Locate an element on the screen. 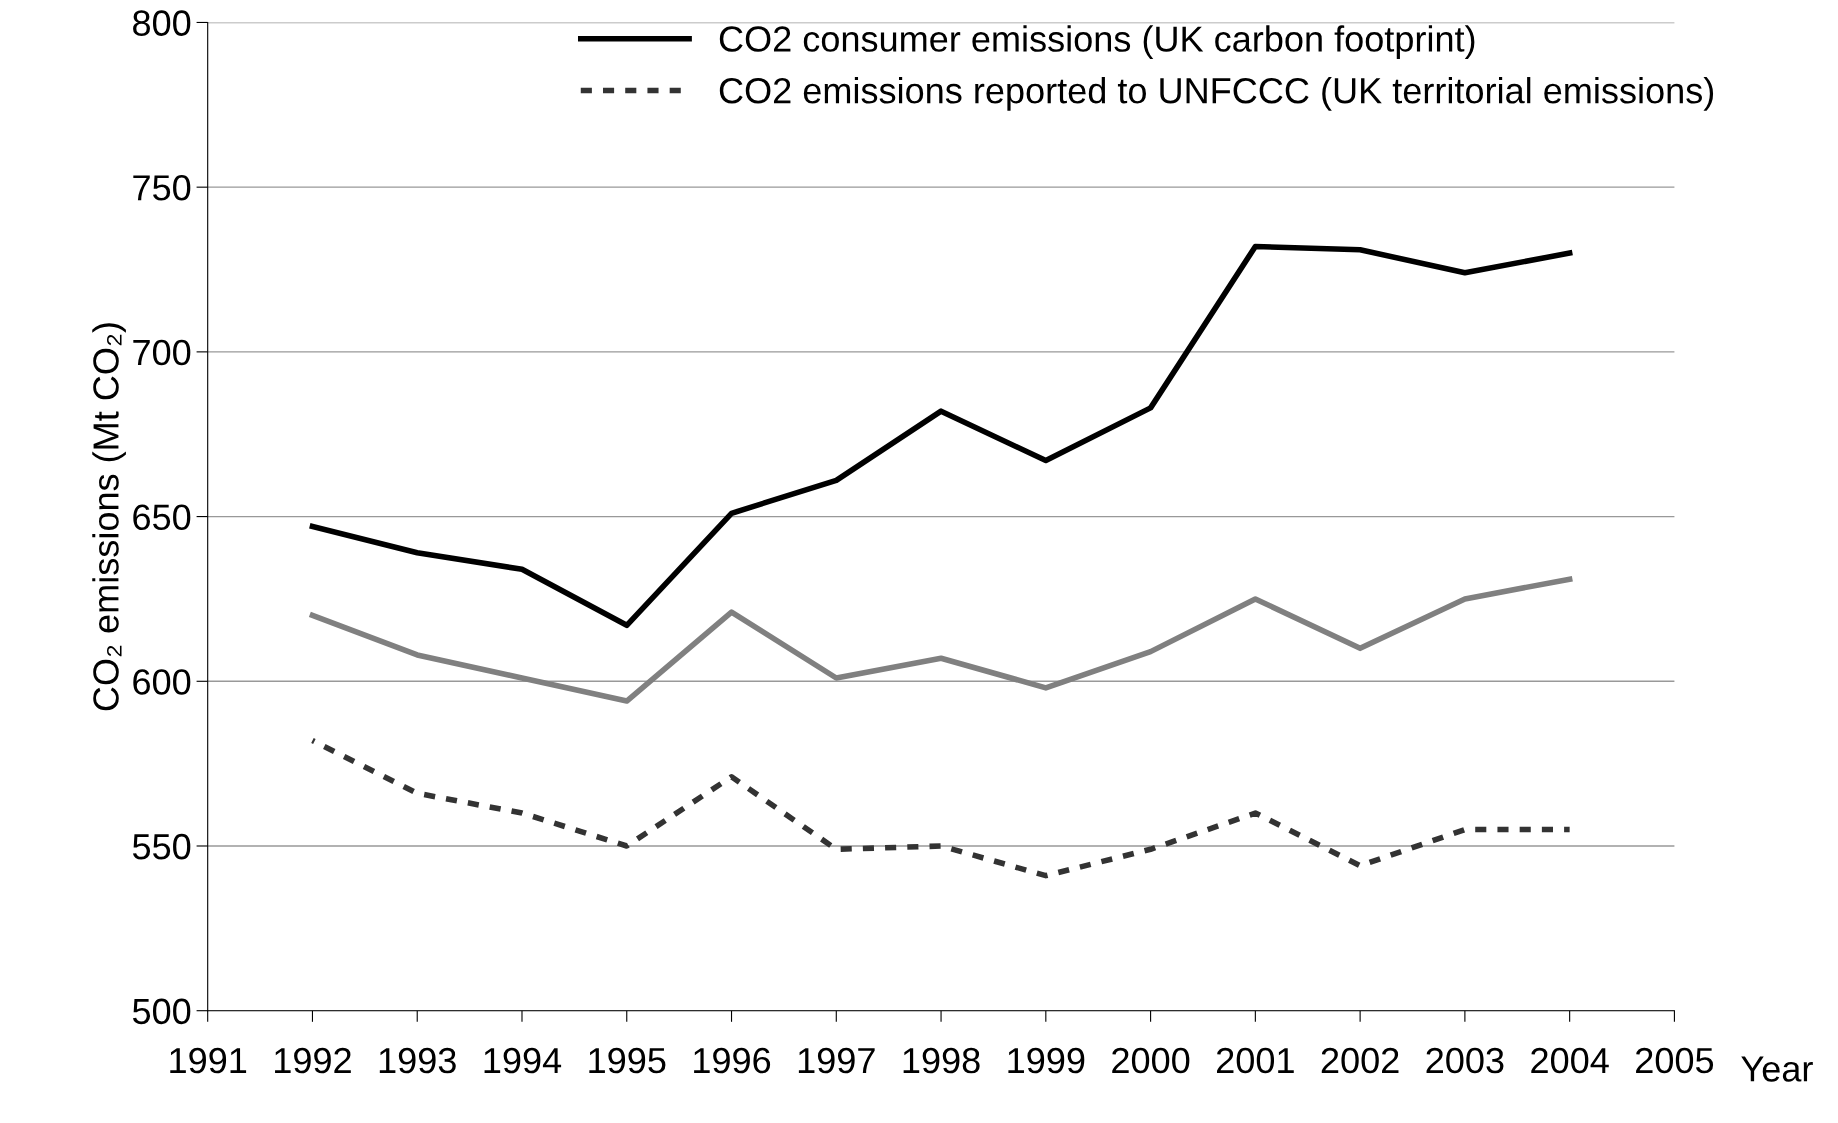  y-tick-label: 500 is located at coordinates (161, 1011).